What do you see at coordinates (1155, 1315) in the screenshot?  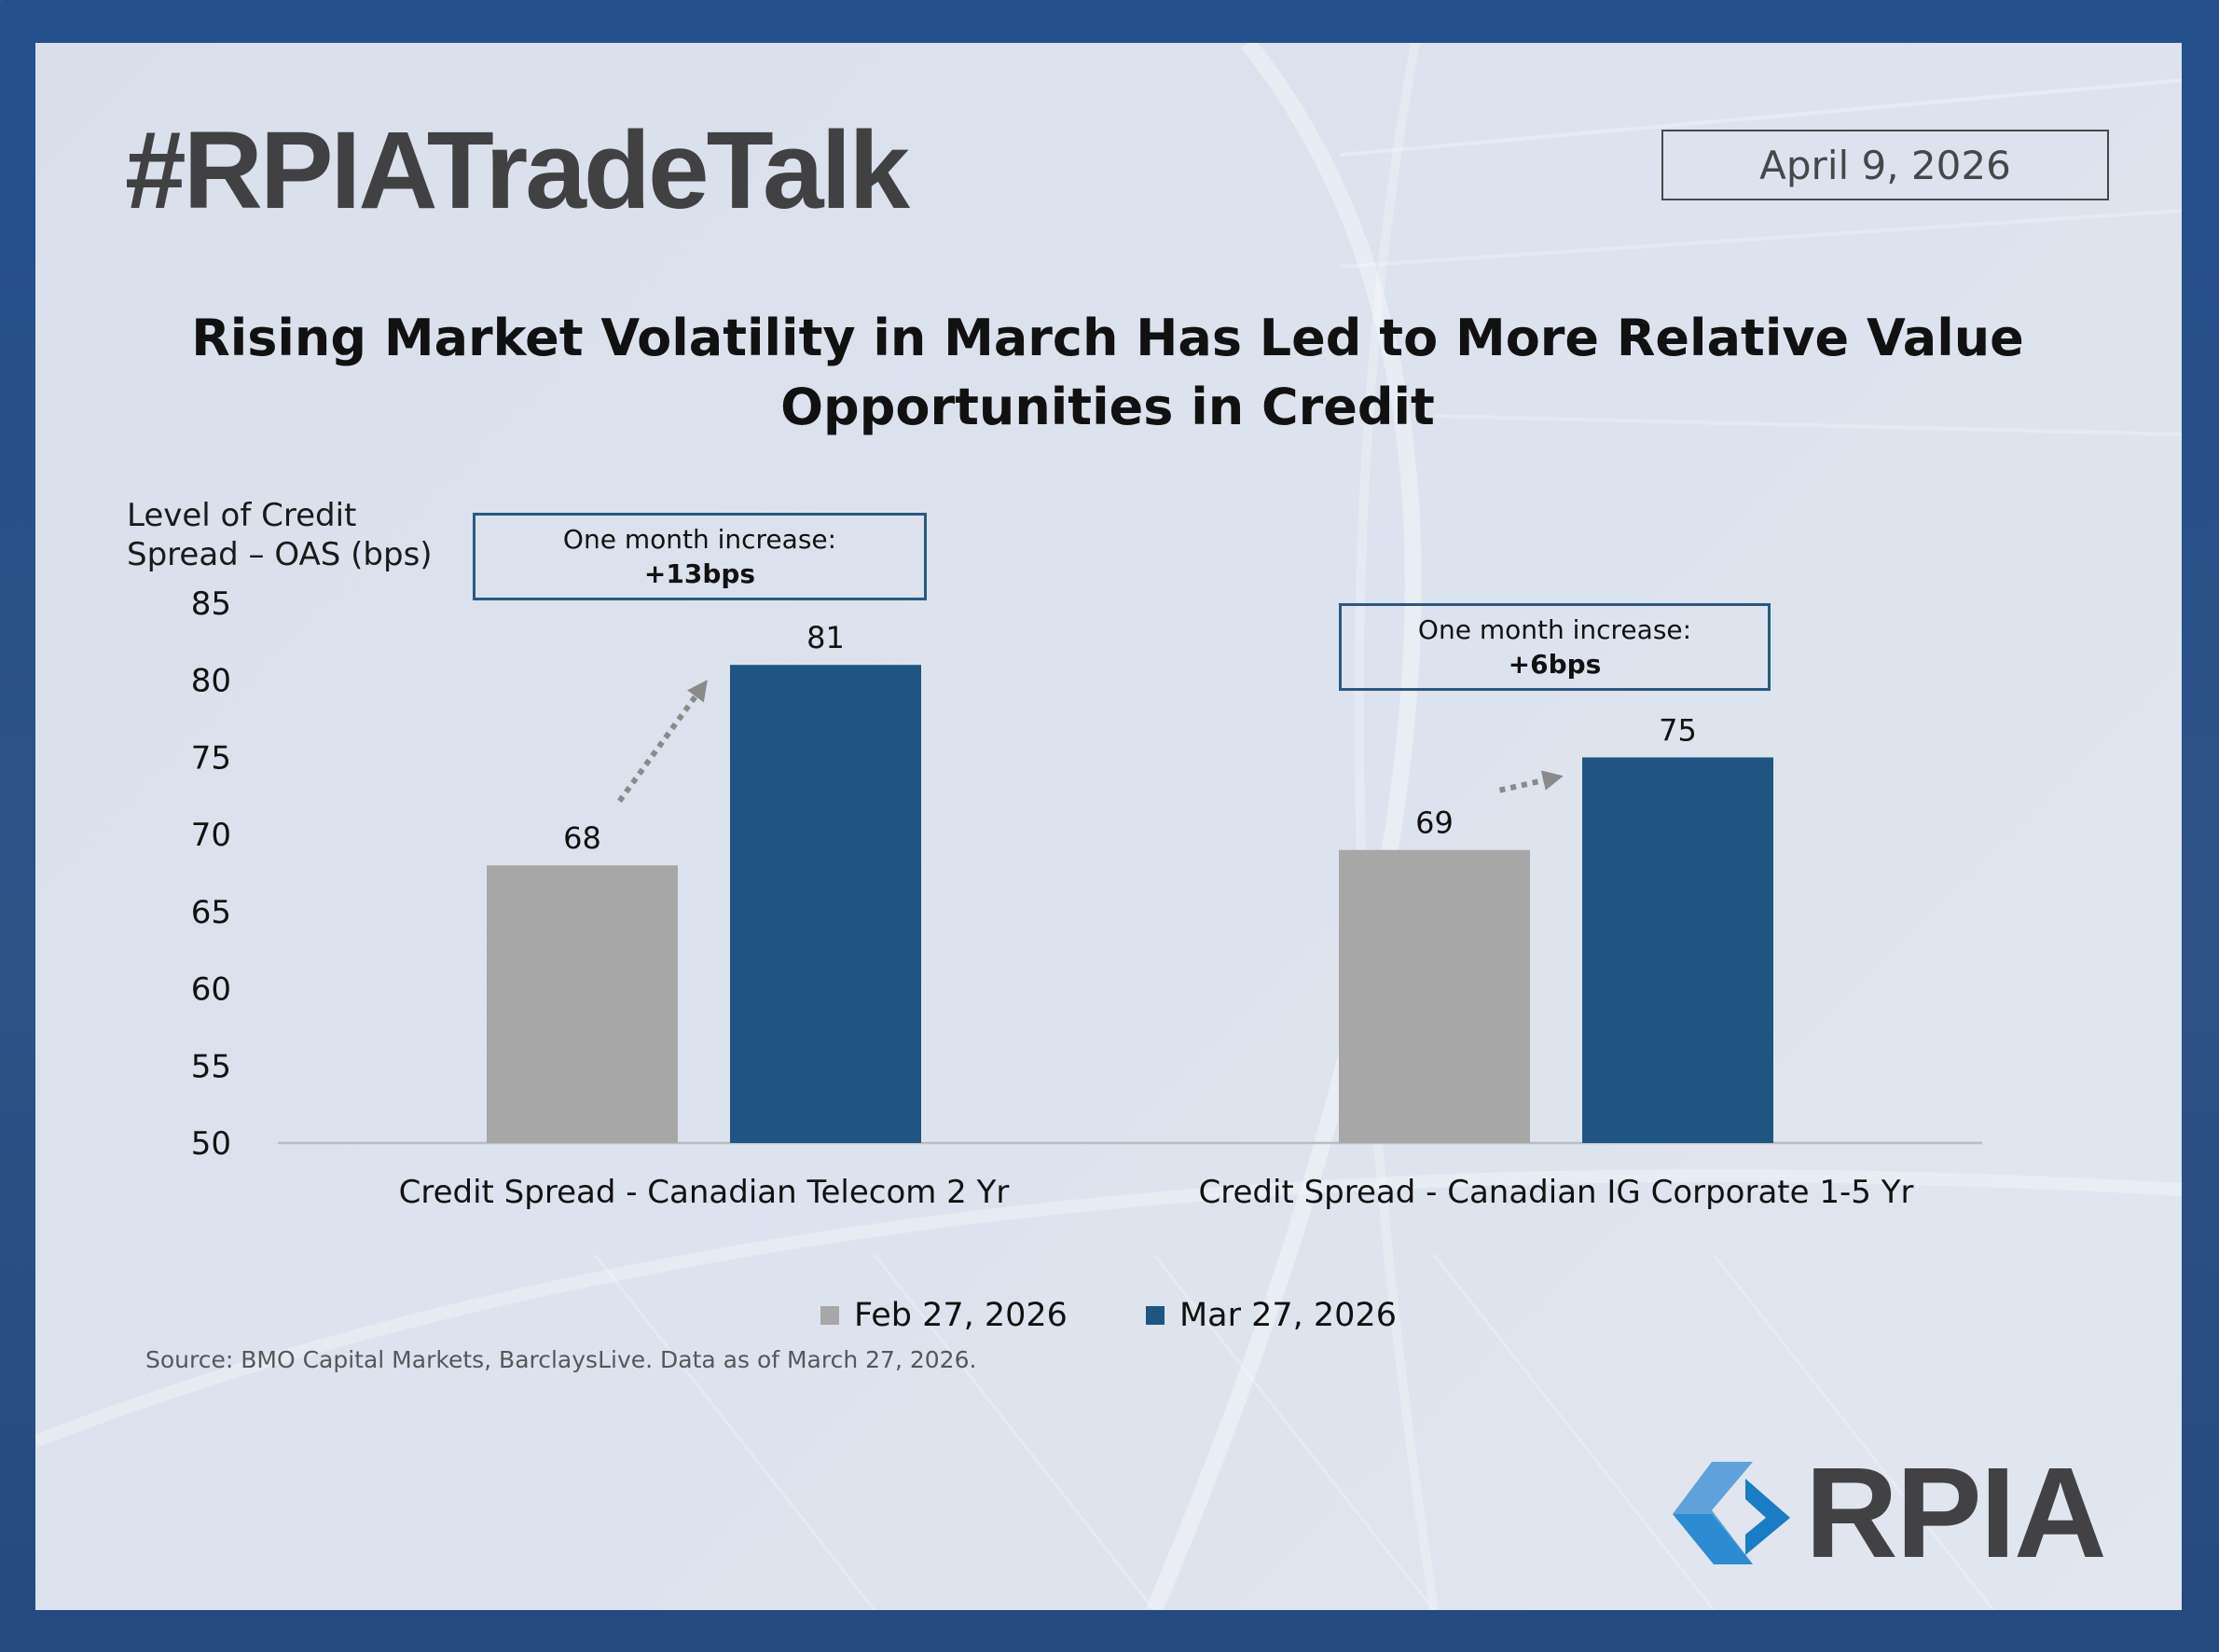 I see `legend-swatch-mar` at bounding box center [1155, 1315].